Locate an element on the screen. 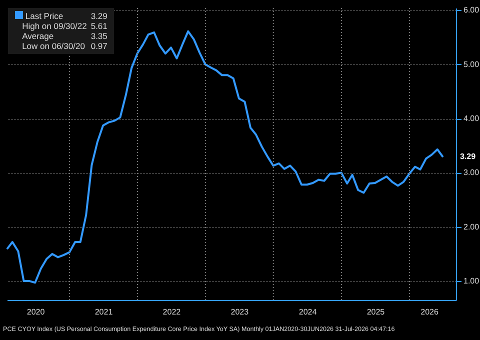  annotation: Low on 06/30/20 0.97 is located at coordinates (64, 46).